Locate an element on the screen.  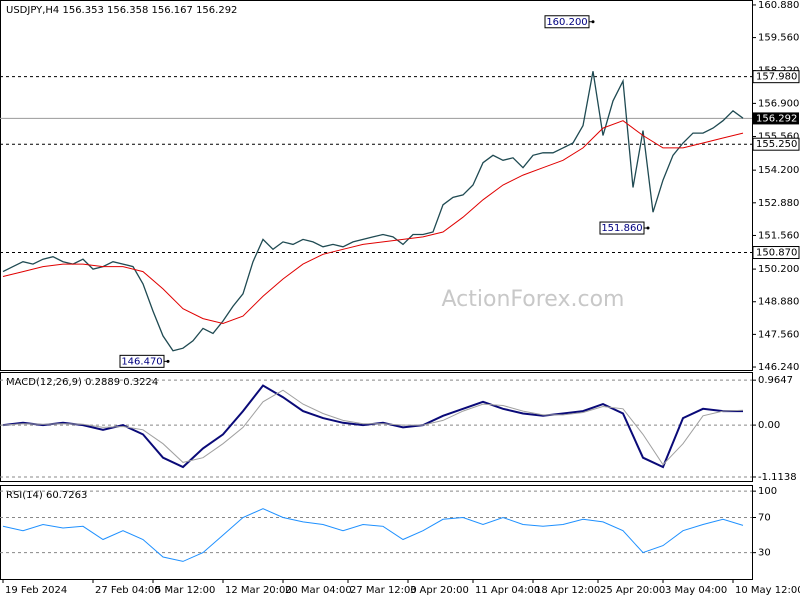
y-tick-label: 70 is located at coordinates (764, 518).